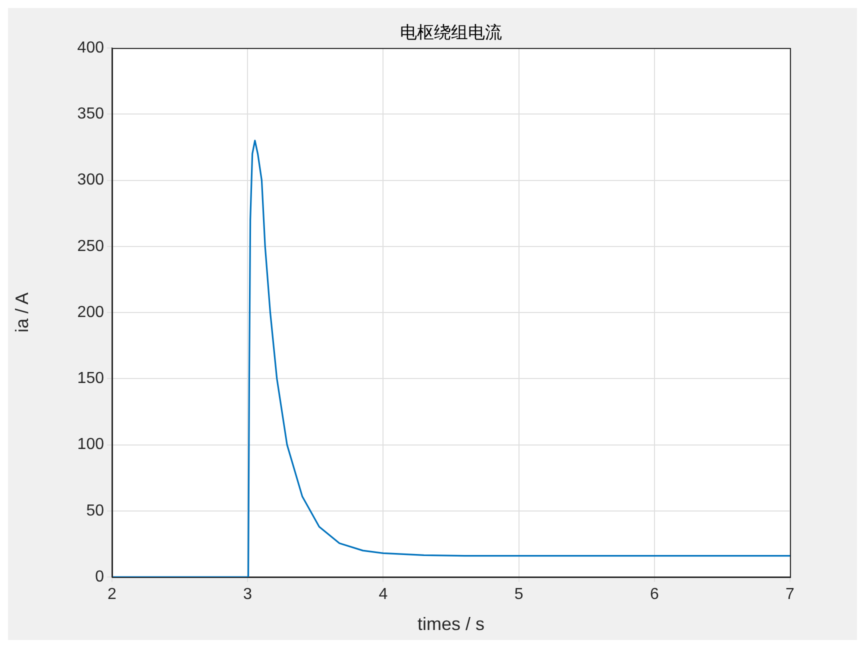 The width and height of the screenshot is (865, 648). Describe the element at coordinates (99, 577) in the screenshot. I see `y-tick-label: 0` at that location.